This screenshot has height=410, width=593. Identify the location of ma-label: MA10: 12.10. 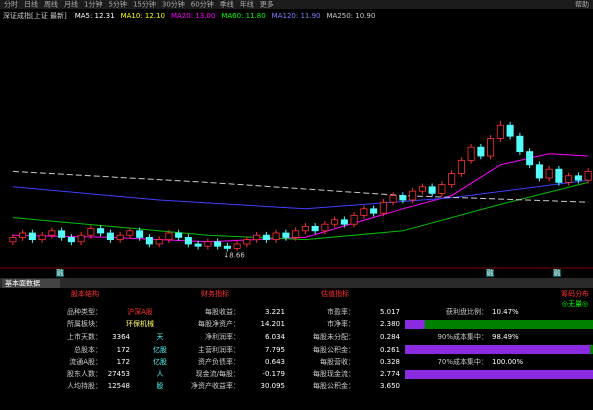
(143, 16).